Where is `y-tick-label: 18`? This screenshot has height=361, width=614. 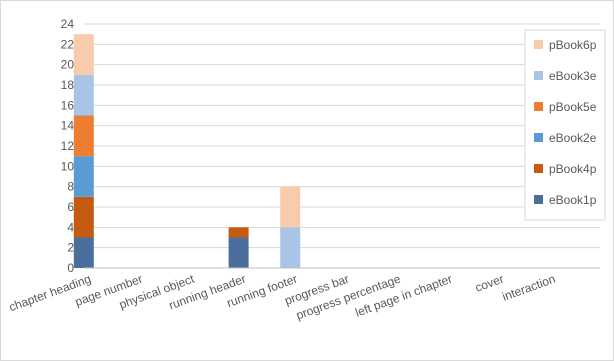 y-tick-label: 18 is located at coordinates (68, 85).